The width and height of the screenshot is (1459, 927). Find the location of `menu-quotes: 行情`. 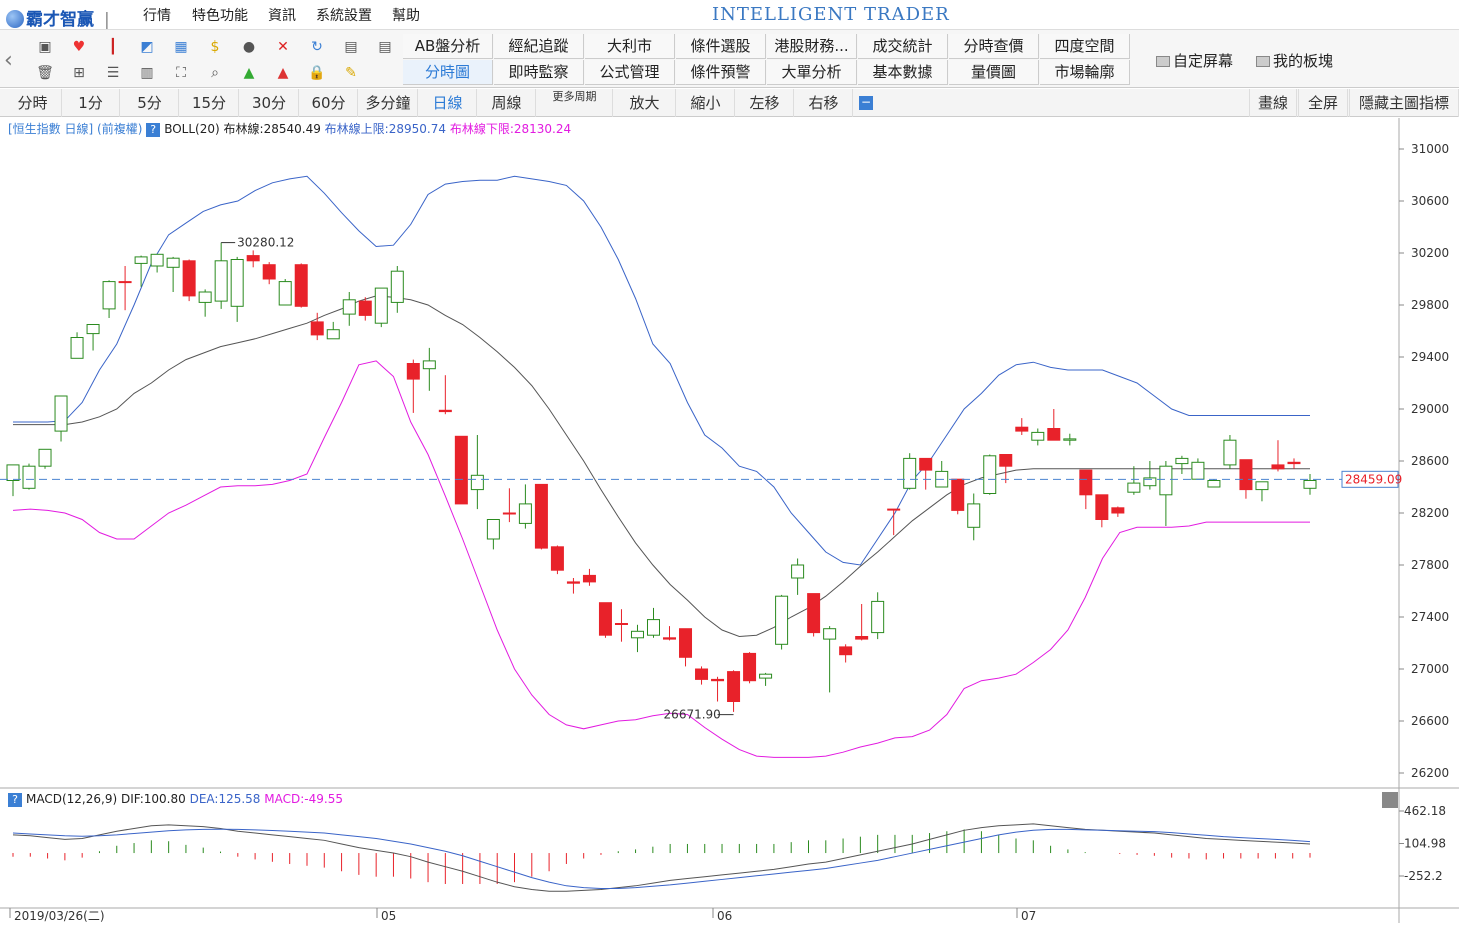

menu-quotes: 行情 is located at coordinates (157, 16).